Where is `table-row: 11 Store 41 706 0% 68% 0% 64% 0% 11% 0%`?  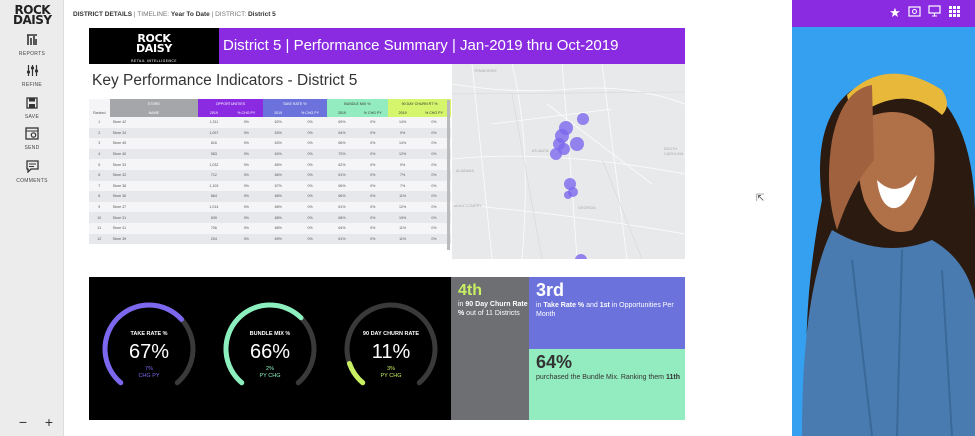
table-row: 11 Store 41 706 0% 68% 0% 64% 0% 11% 0% is located at coordinates (270, 228).